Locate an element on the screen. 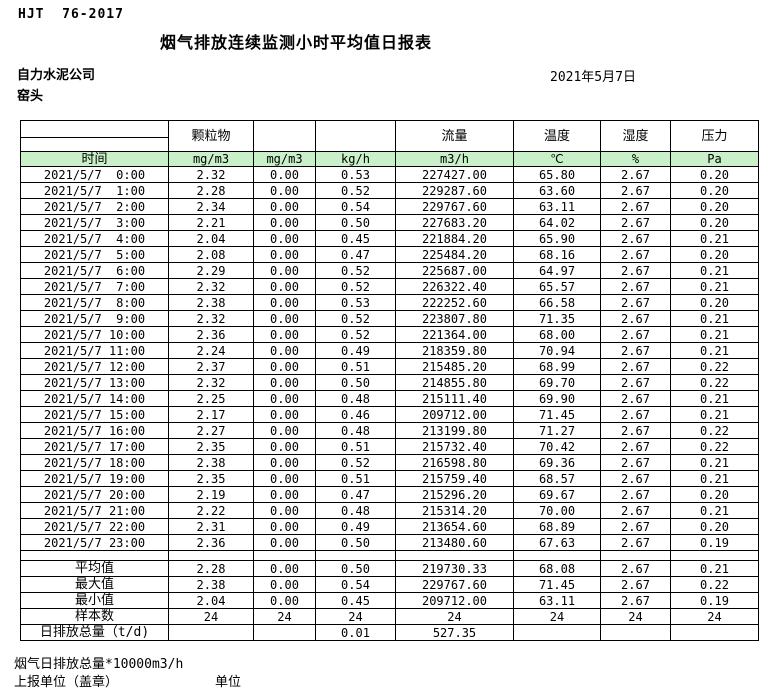 The height and width of the screenshot is (694, 771). value-cell: 70.94 is located at coordinates (557, 350).